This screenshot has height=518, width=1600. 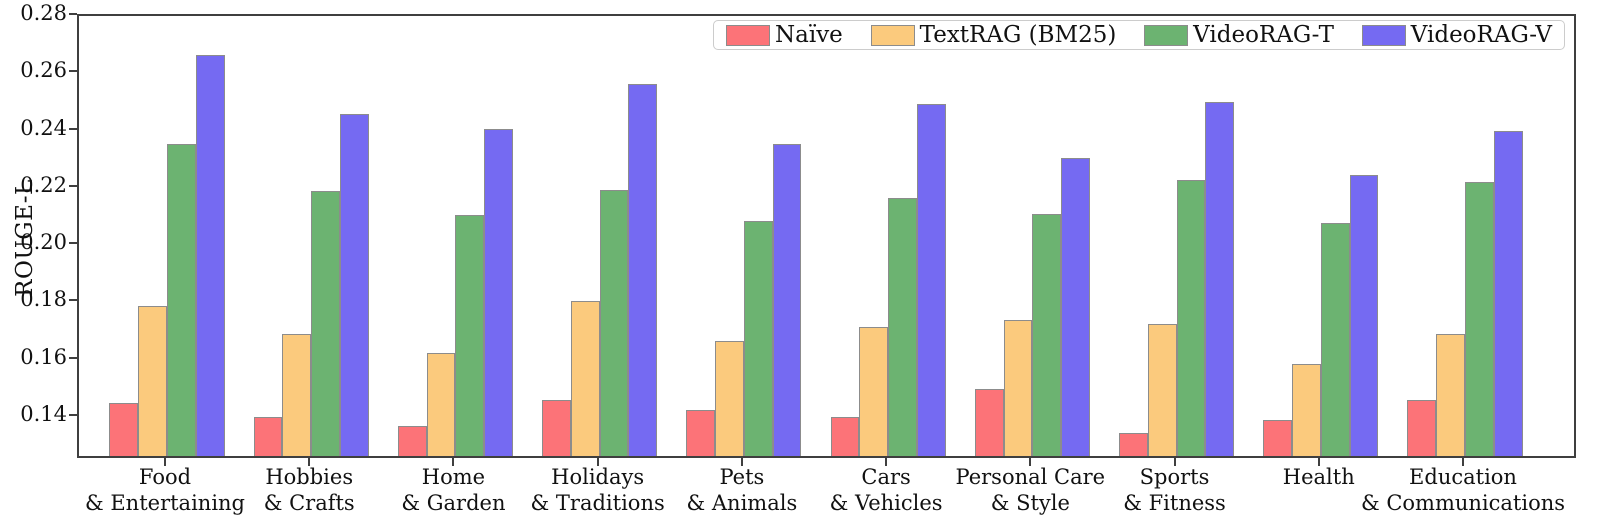 I want to click on legend-item: VideoRAG-T, so click(x=1239, y=35).